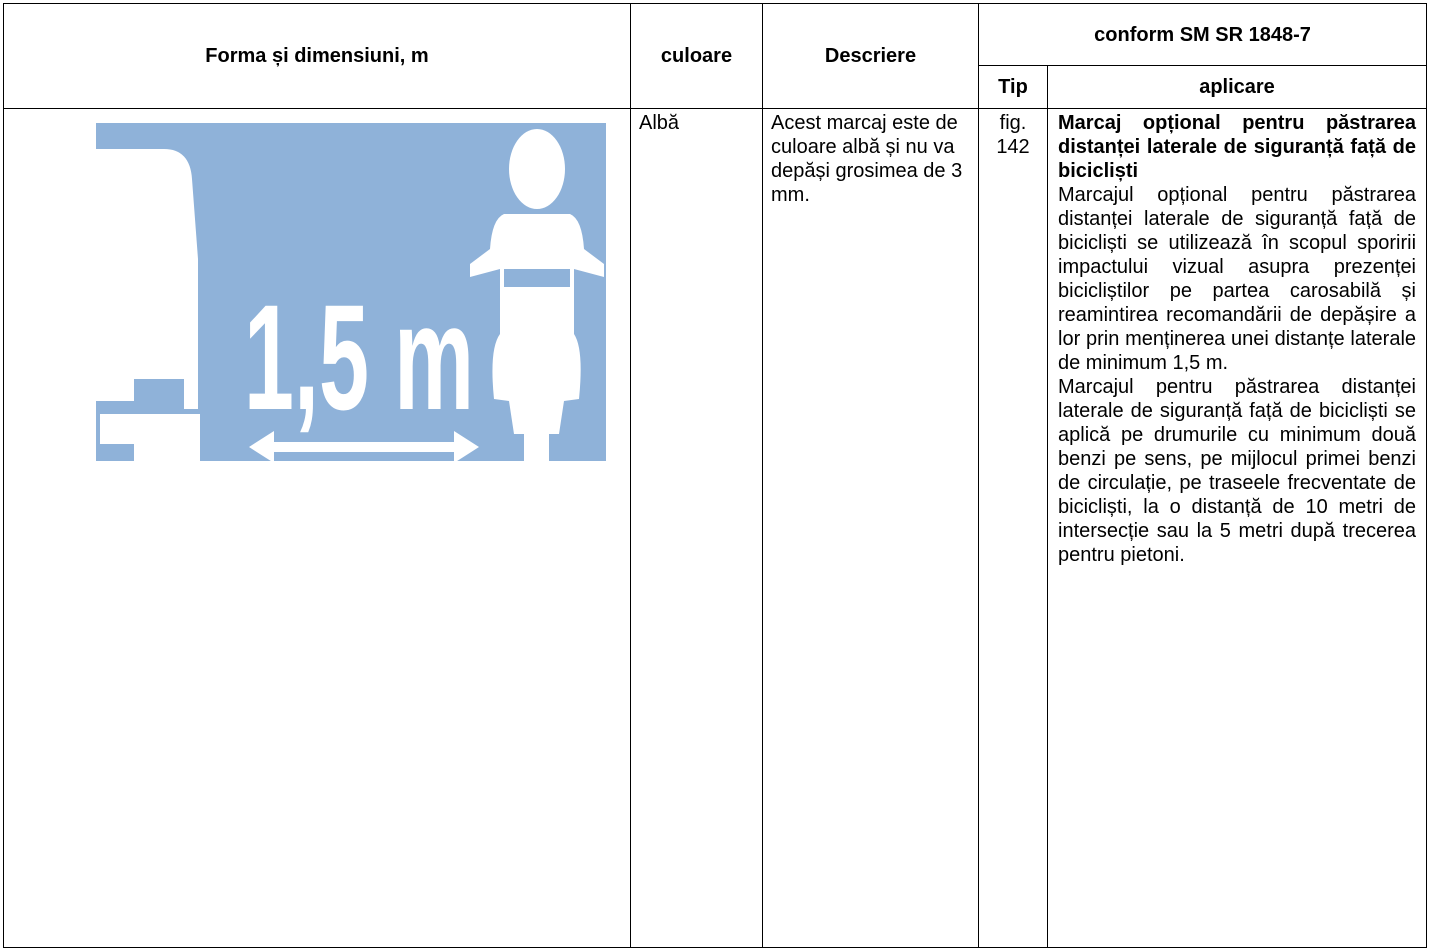  I want to click on marking-text: 1,5 m, so click(359, 357).